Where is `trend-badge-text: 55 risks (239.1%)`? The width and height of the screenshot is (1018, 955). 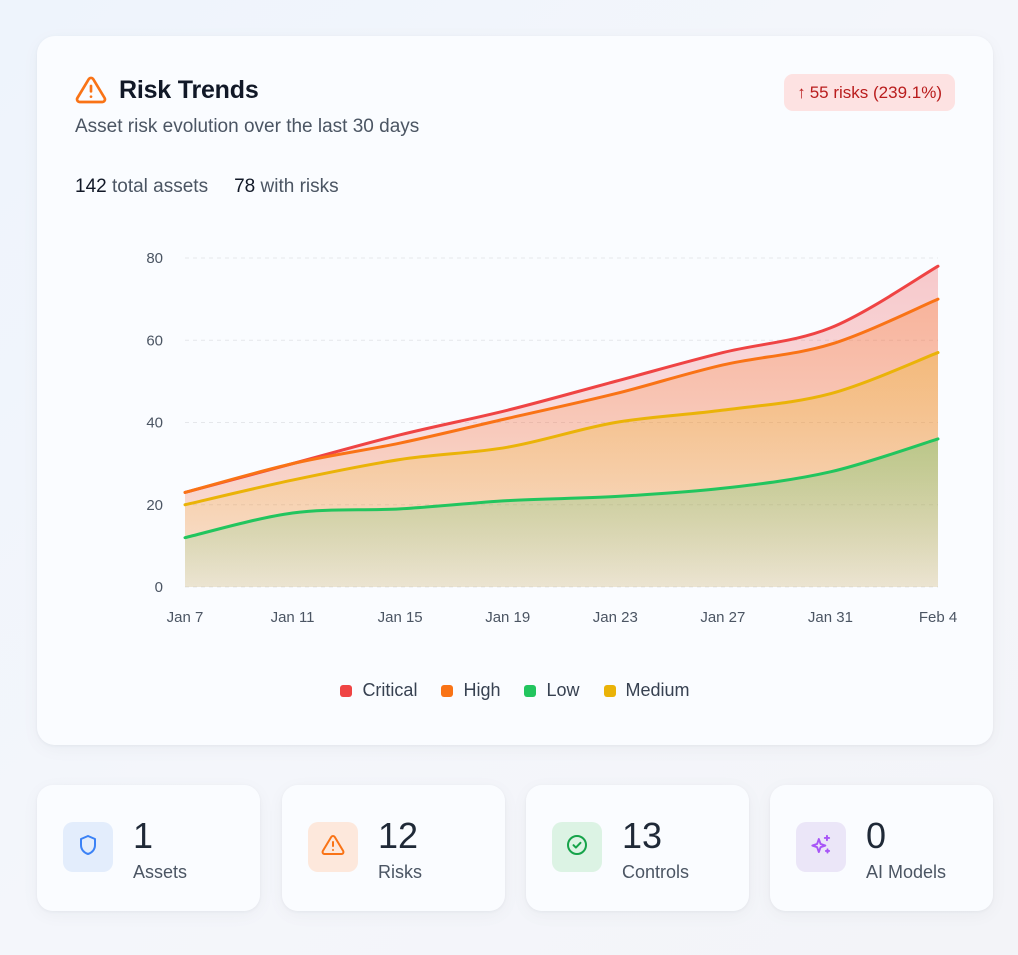
trend-badge-text: 55 risks (239.1%) is located at coordinates (875, 92).